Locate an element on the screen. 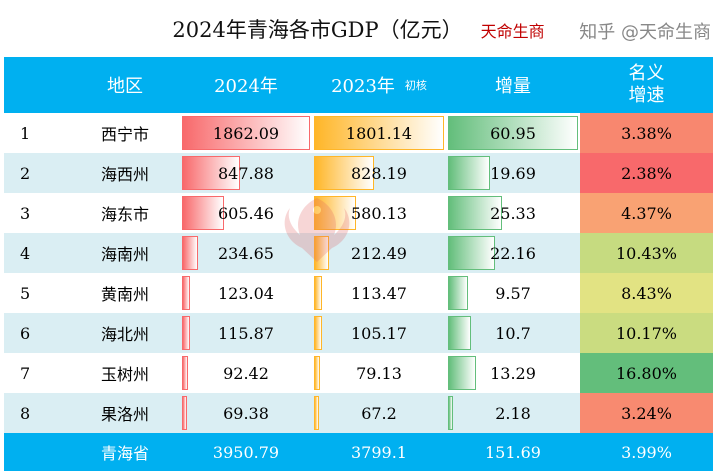 The width and height of the screenshot is (717, 475). increment-cell: 10.7 is located at coordinates (513, 333).